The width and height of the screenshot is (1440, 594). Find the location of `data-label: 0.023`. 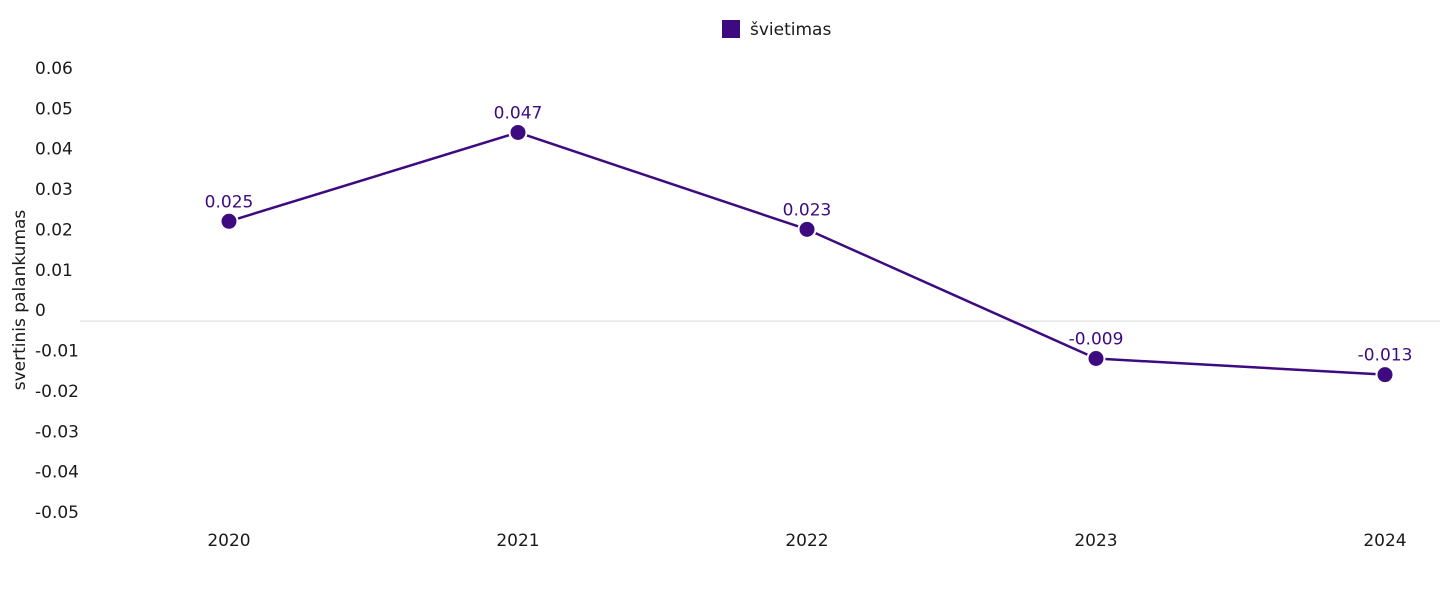

data-label: 0.023 is located at coordinates (807, 210).